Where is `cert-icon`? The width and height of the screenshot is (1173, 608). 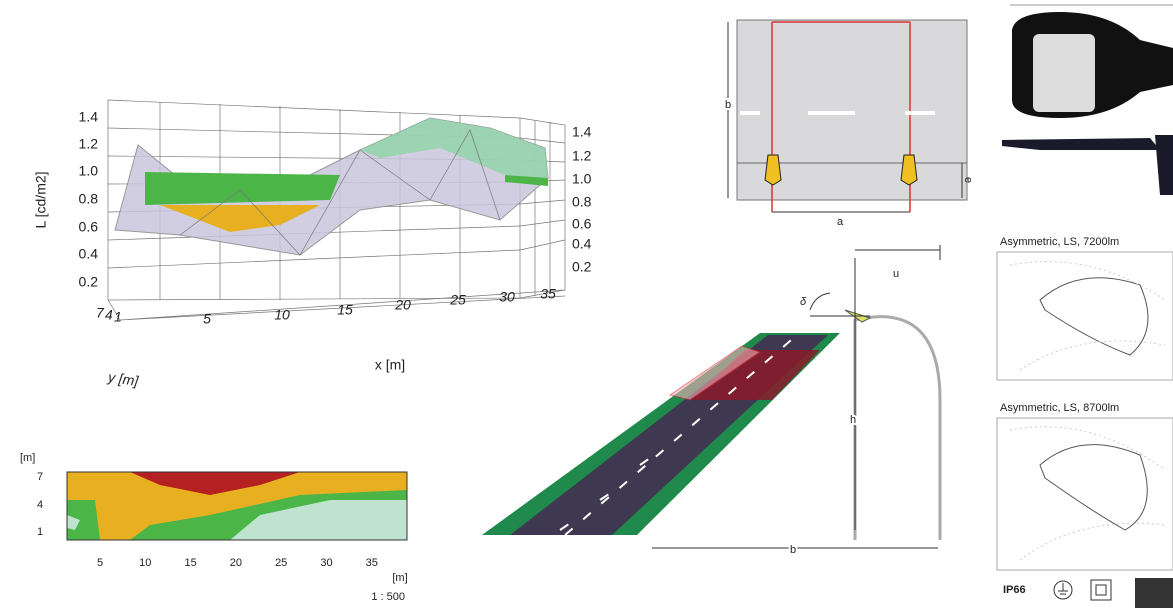
cert-icon is located at coordinates (1154, 593).